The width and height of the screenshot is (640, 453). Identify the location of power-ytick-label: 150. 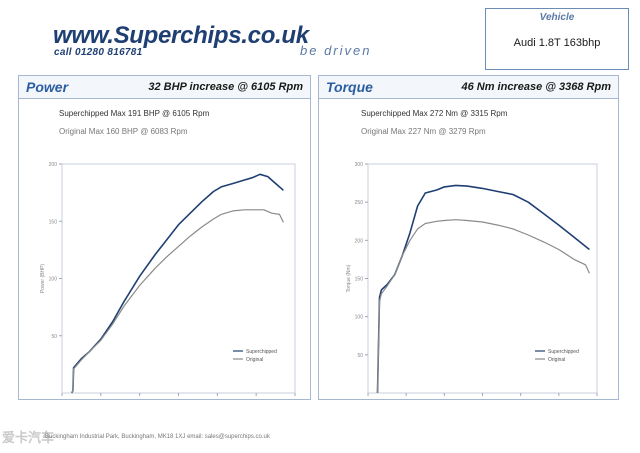
(53, 222).